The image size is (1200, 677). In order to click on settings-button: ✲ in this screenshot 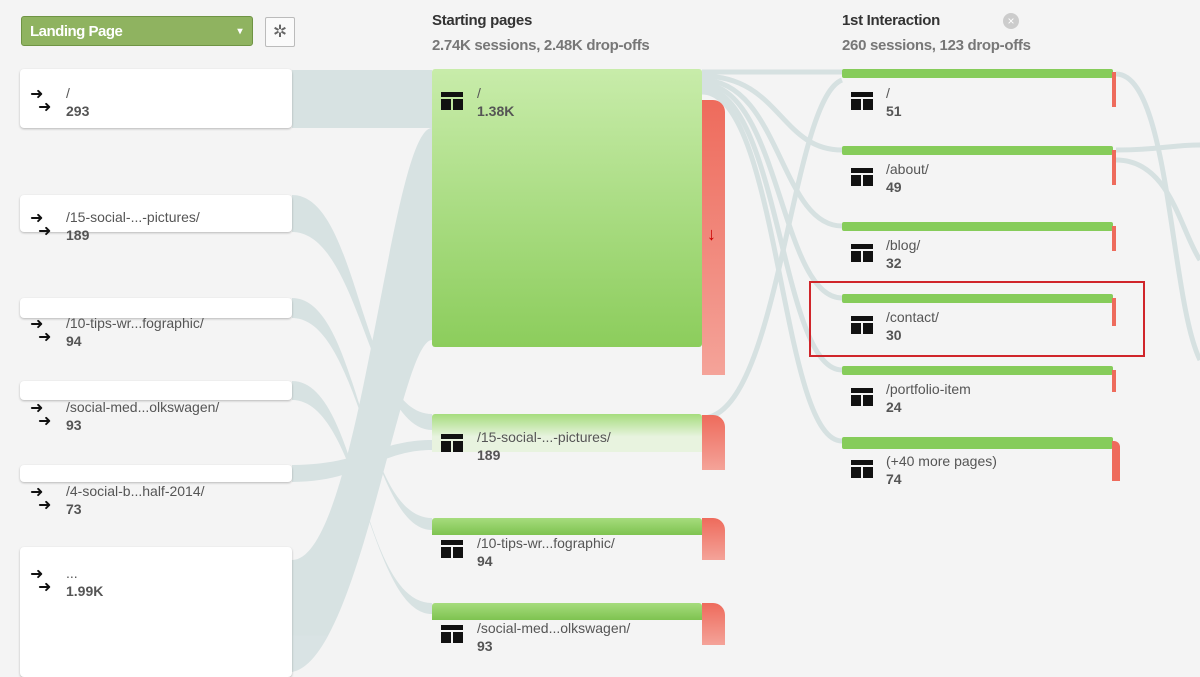, I will do `click(280, 32)`.